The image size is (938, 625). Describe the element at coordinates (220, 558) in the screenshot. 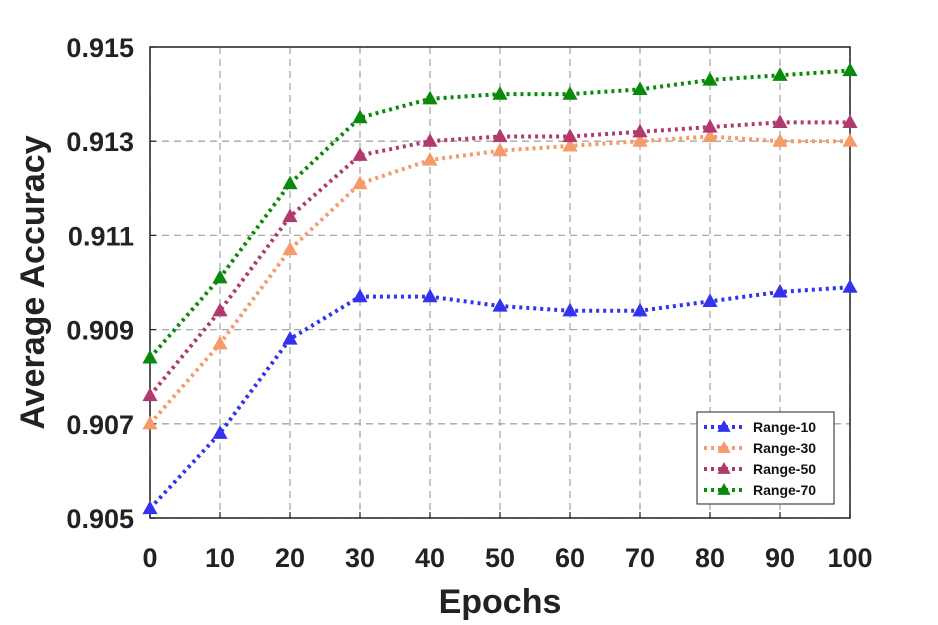

I see `x-tick-label: 10` at that location.